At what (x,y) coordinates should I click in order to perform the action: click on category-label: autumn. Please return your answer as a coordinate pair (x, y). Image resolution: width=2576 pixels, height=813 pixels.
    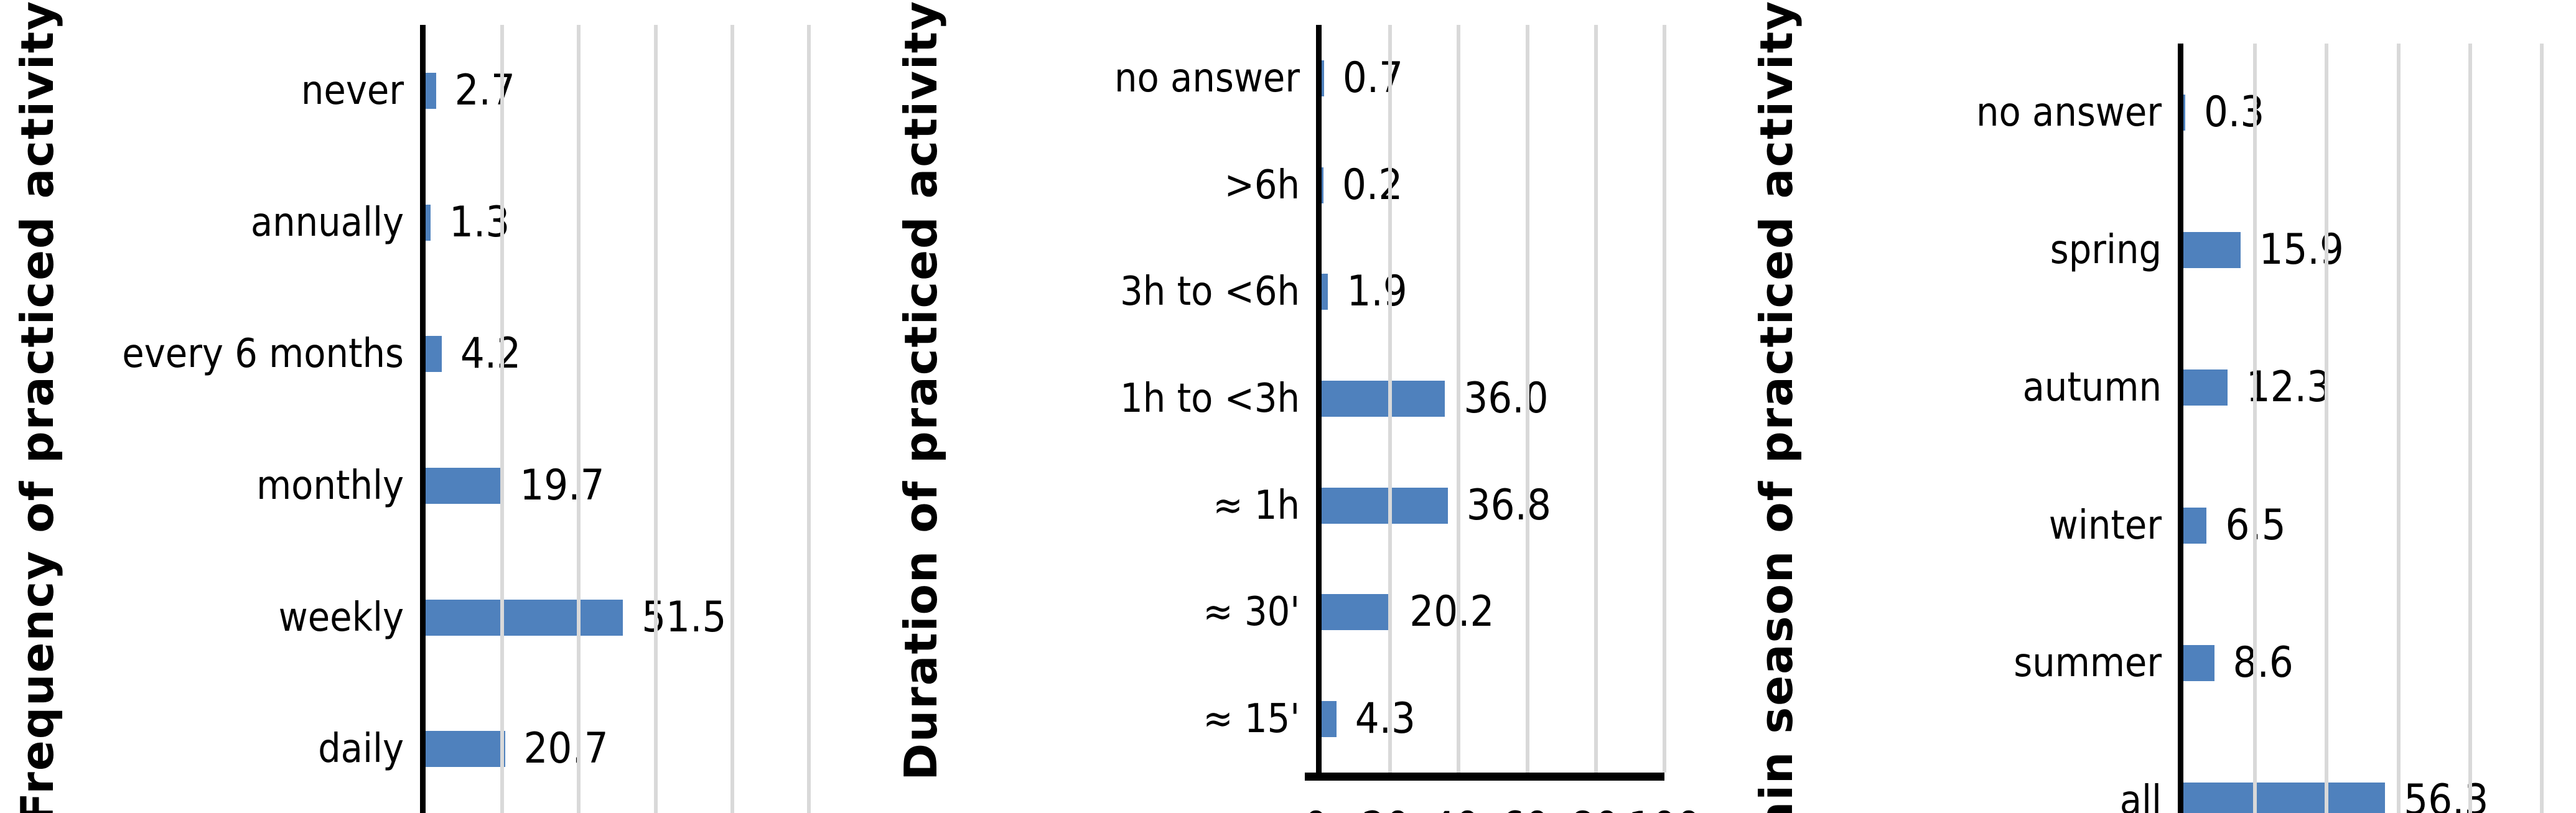
    Looking at the image, I should click on (2092, 388).